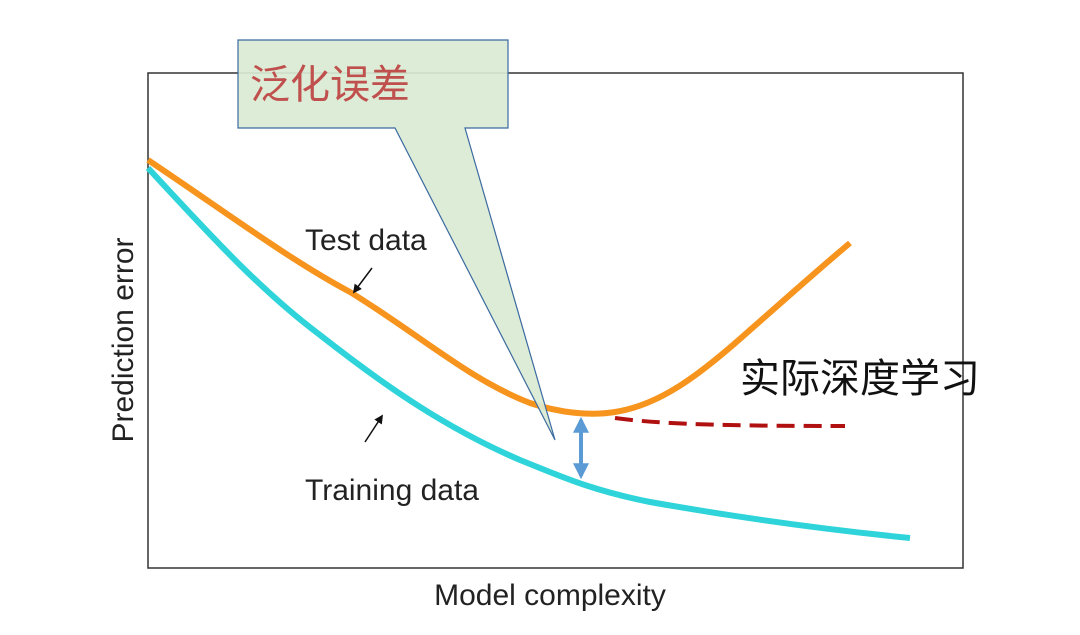 This screenshot has width=1080, height=635. Describe the element at coordinates (392, 490) in the screenshot. I see `training-label: Training data` at that location.